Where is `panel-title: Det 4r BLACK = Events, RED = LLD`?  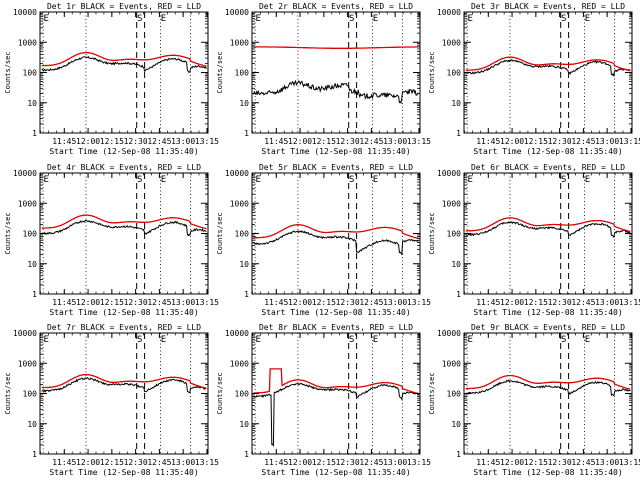
panel-title: Det 4r BLACK = Events, RED = LLD is located at coordinates (124, 167).